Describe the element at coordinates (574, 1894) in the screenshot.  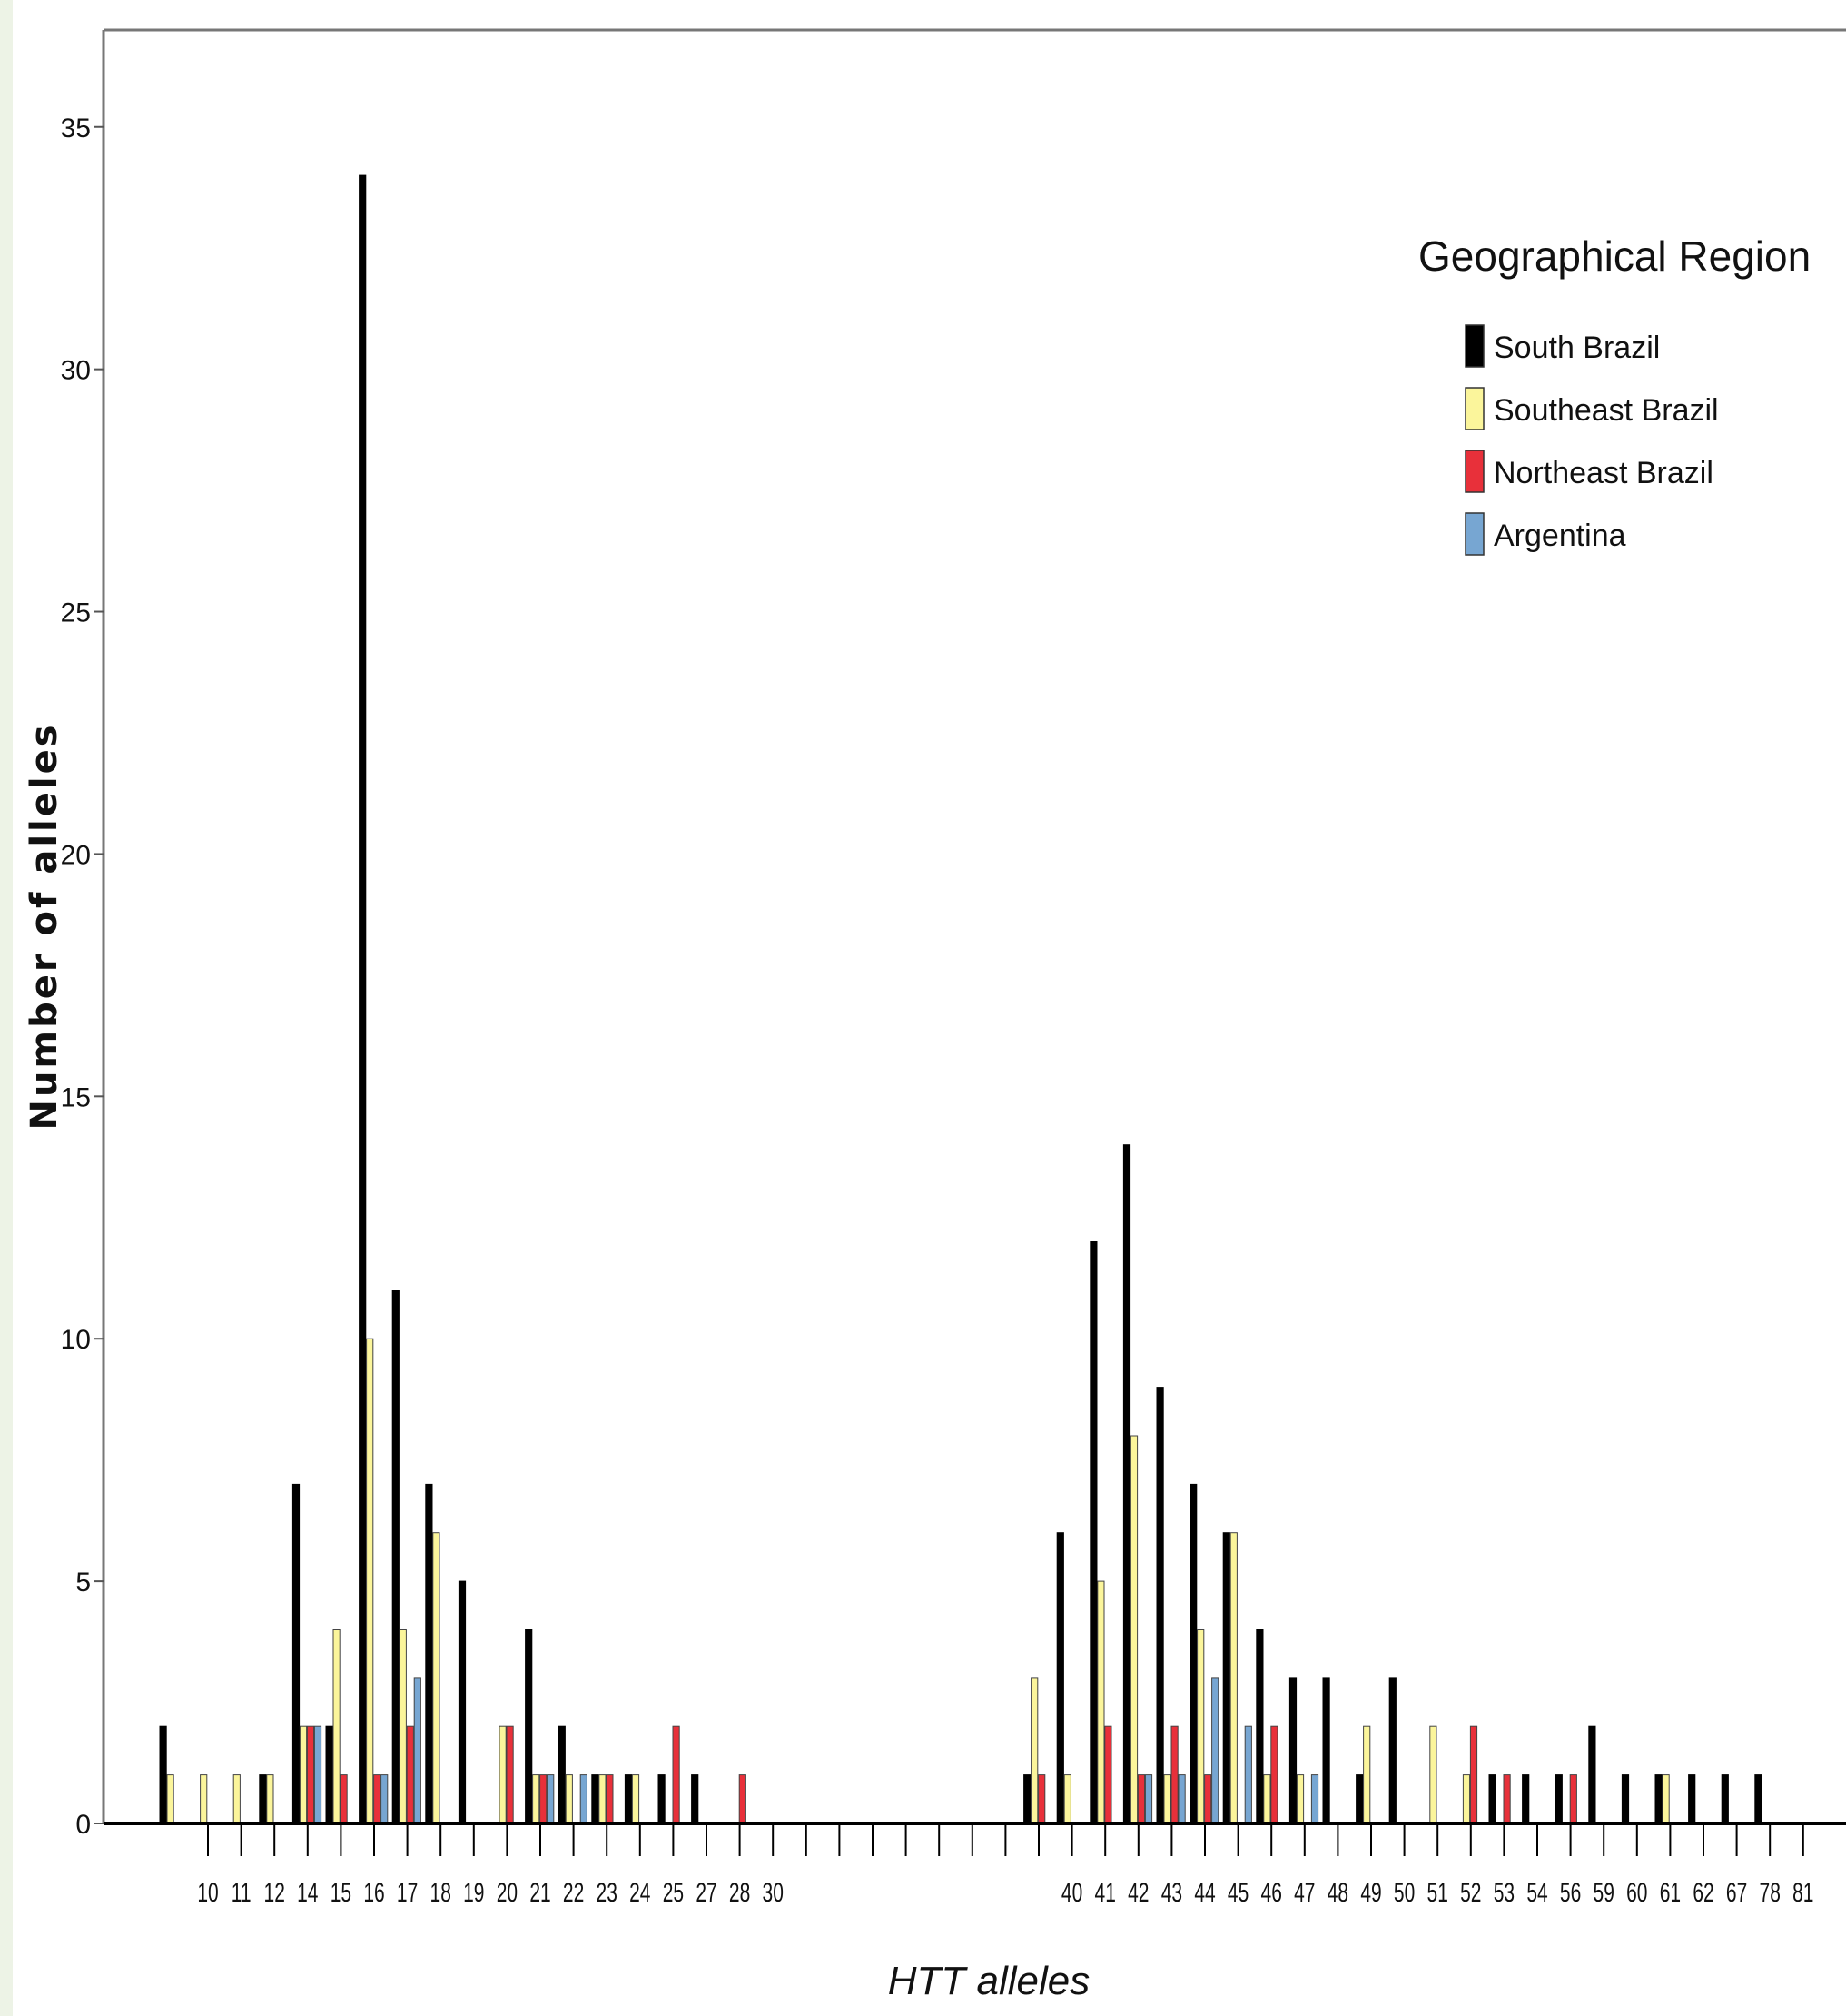
I see `x-tick-label: 22` at that location.